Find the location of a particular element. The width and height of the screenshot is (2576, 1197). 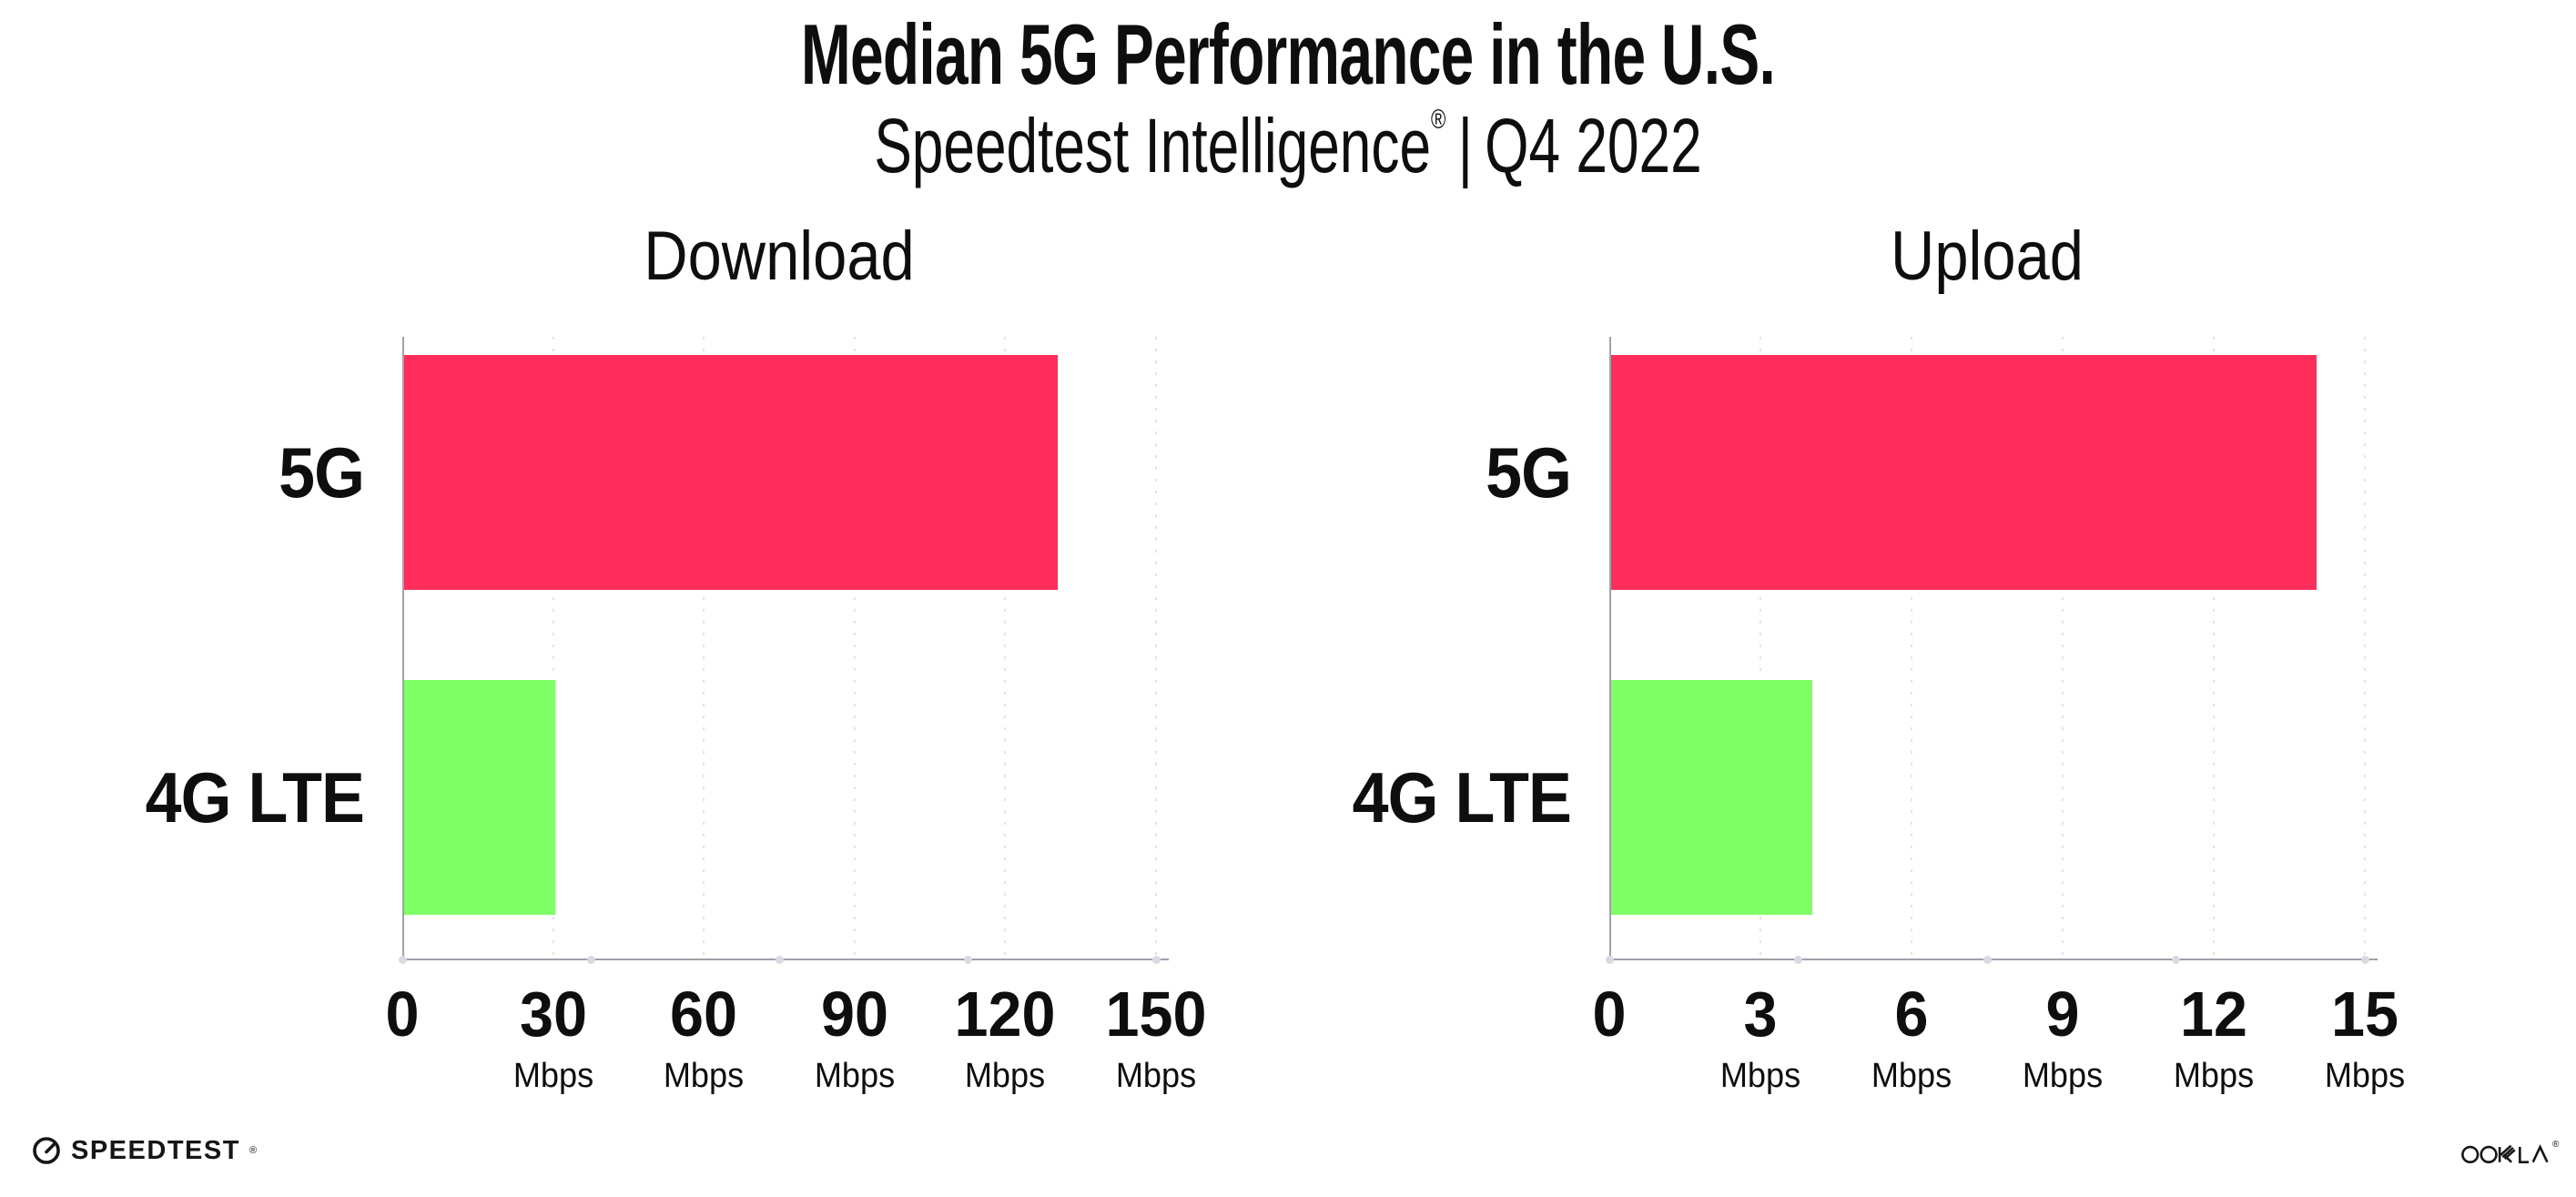

registered-trademark-icon: ® is located at coordinates (1438, 120).